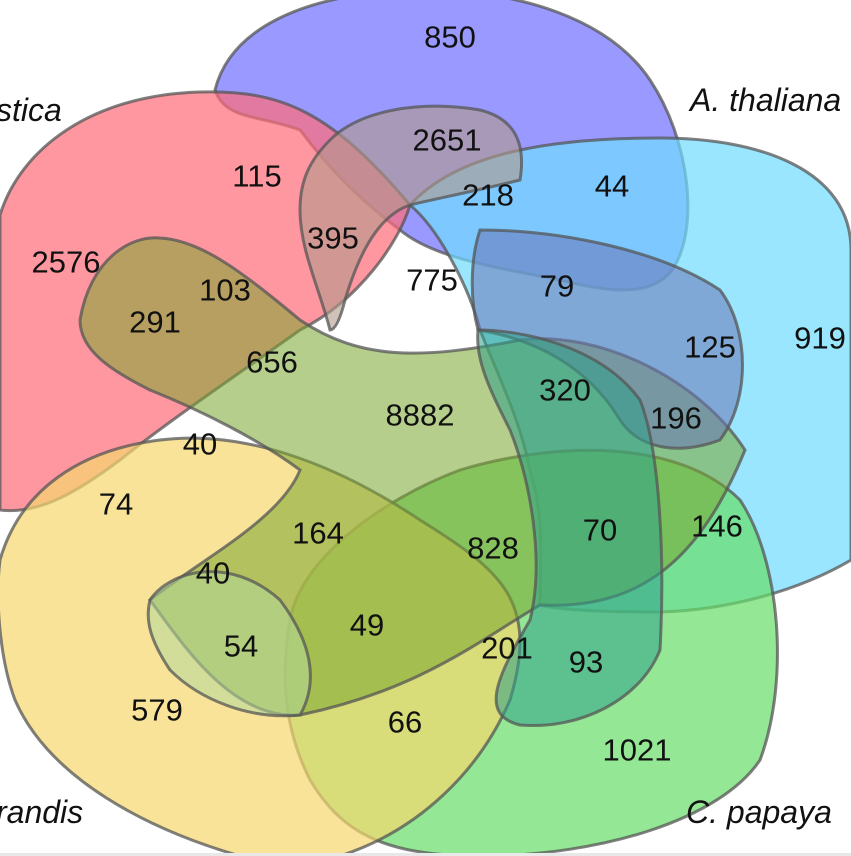  What do you see at coordinates (717, 526) in the screenshot?
I see `region-count: 146` at bounding box center [717, 526].